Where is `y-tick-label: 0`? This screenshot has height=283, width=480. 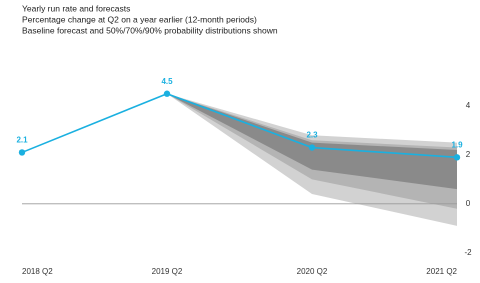 y-tick-label: 0 is located at coordinates (468, 203).